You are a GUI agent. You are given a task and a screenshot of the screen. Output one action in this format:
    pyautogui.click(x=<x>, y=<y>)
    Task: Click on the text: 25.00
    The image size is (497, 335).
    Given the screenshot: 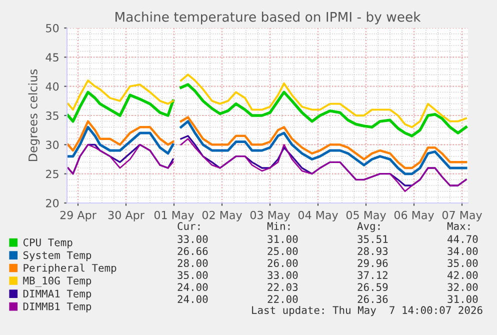 What is the action you would take?
    pyautogui.click(x=283, y=251)
    